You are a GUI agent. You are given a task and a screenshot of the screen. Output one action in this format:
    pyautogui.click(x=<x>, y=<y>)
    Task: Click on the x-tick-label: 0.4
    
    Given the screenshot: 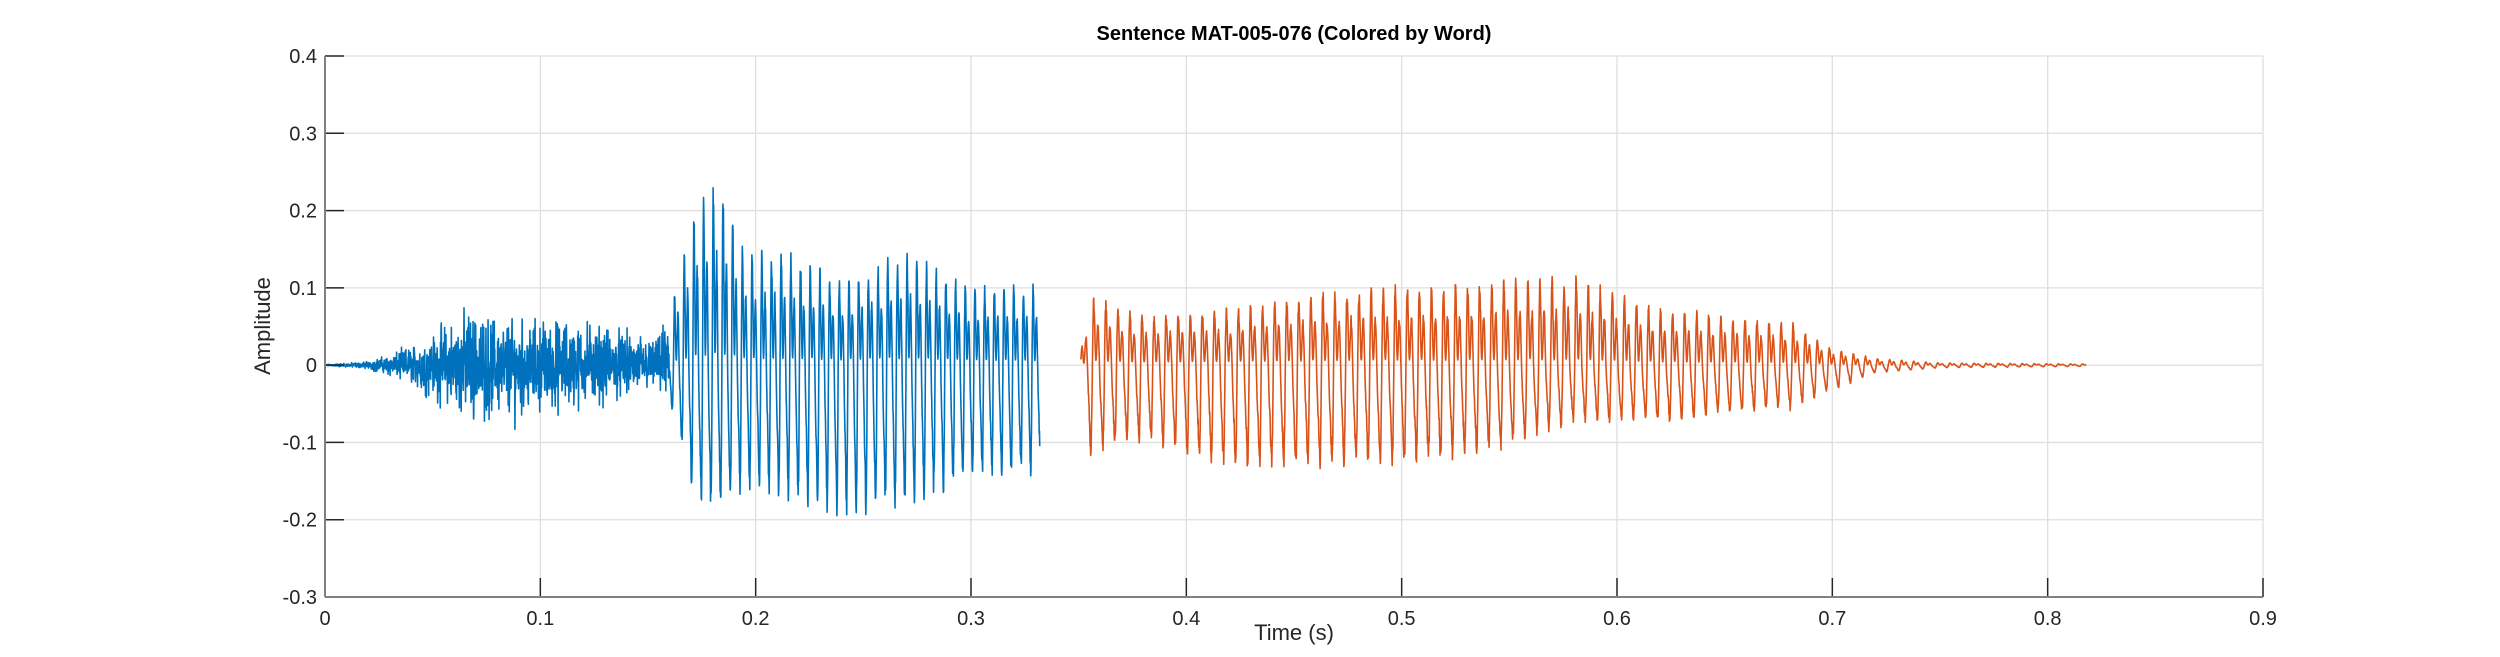 What is the action you would take?
    pyautogui.click(x=1186, y=619)
    